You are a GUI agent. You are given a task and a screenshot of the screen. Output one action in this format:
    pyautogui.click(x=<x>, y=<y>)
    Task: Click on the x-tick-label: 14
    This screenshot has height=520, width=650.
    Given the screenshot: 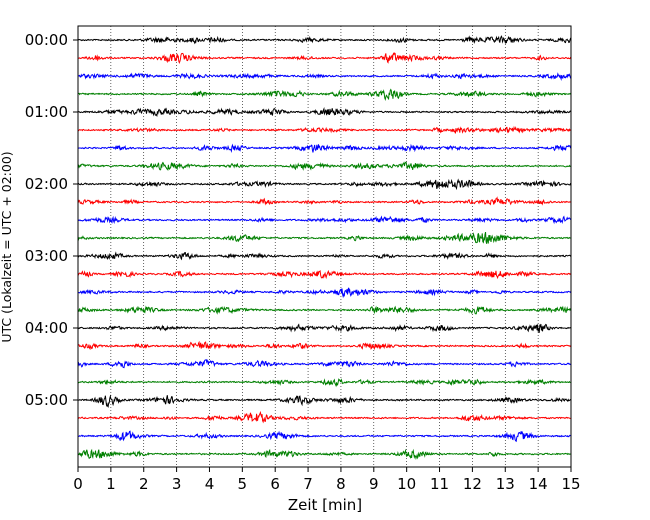 What is the action you would take?
    pyautogui.click(x=538, y=484)
    